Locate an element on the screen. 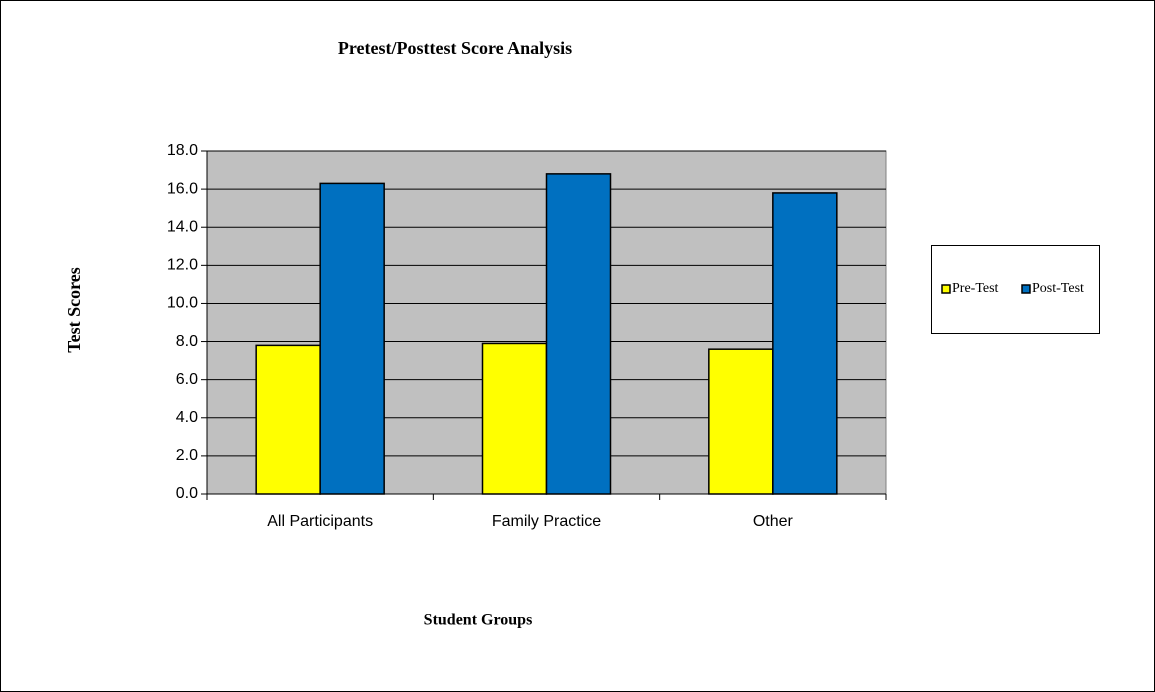 This screenshot has width=1155, height=692. legend-label: Pre-Test is located at coordinates (975, 288).